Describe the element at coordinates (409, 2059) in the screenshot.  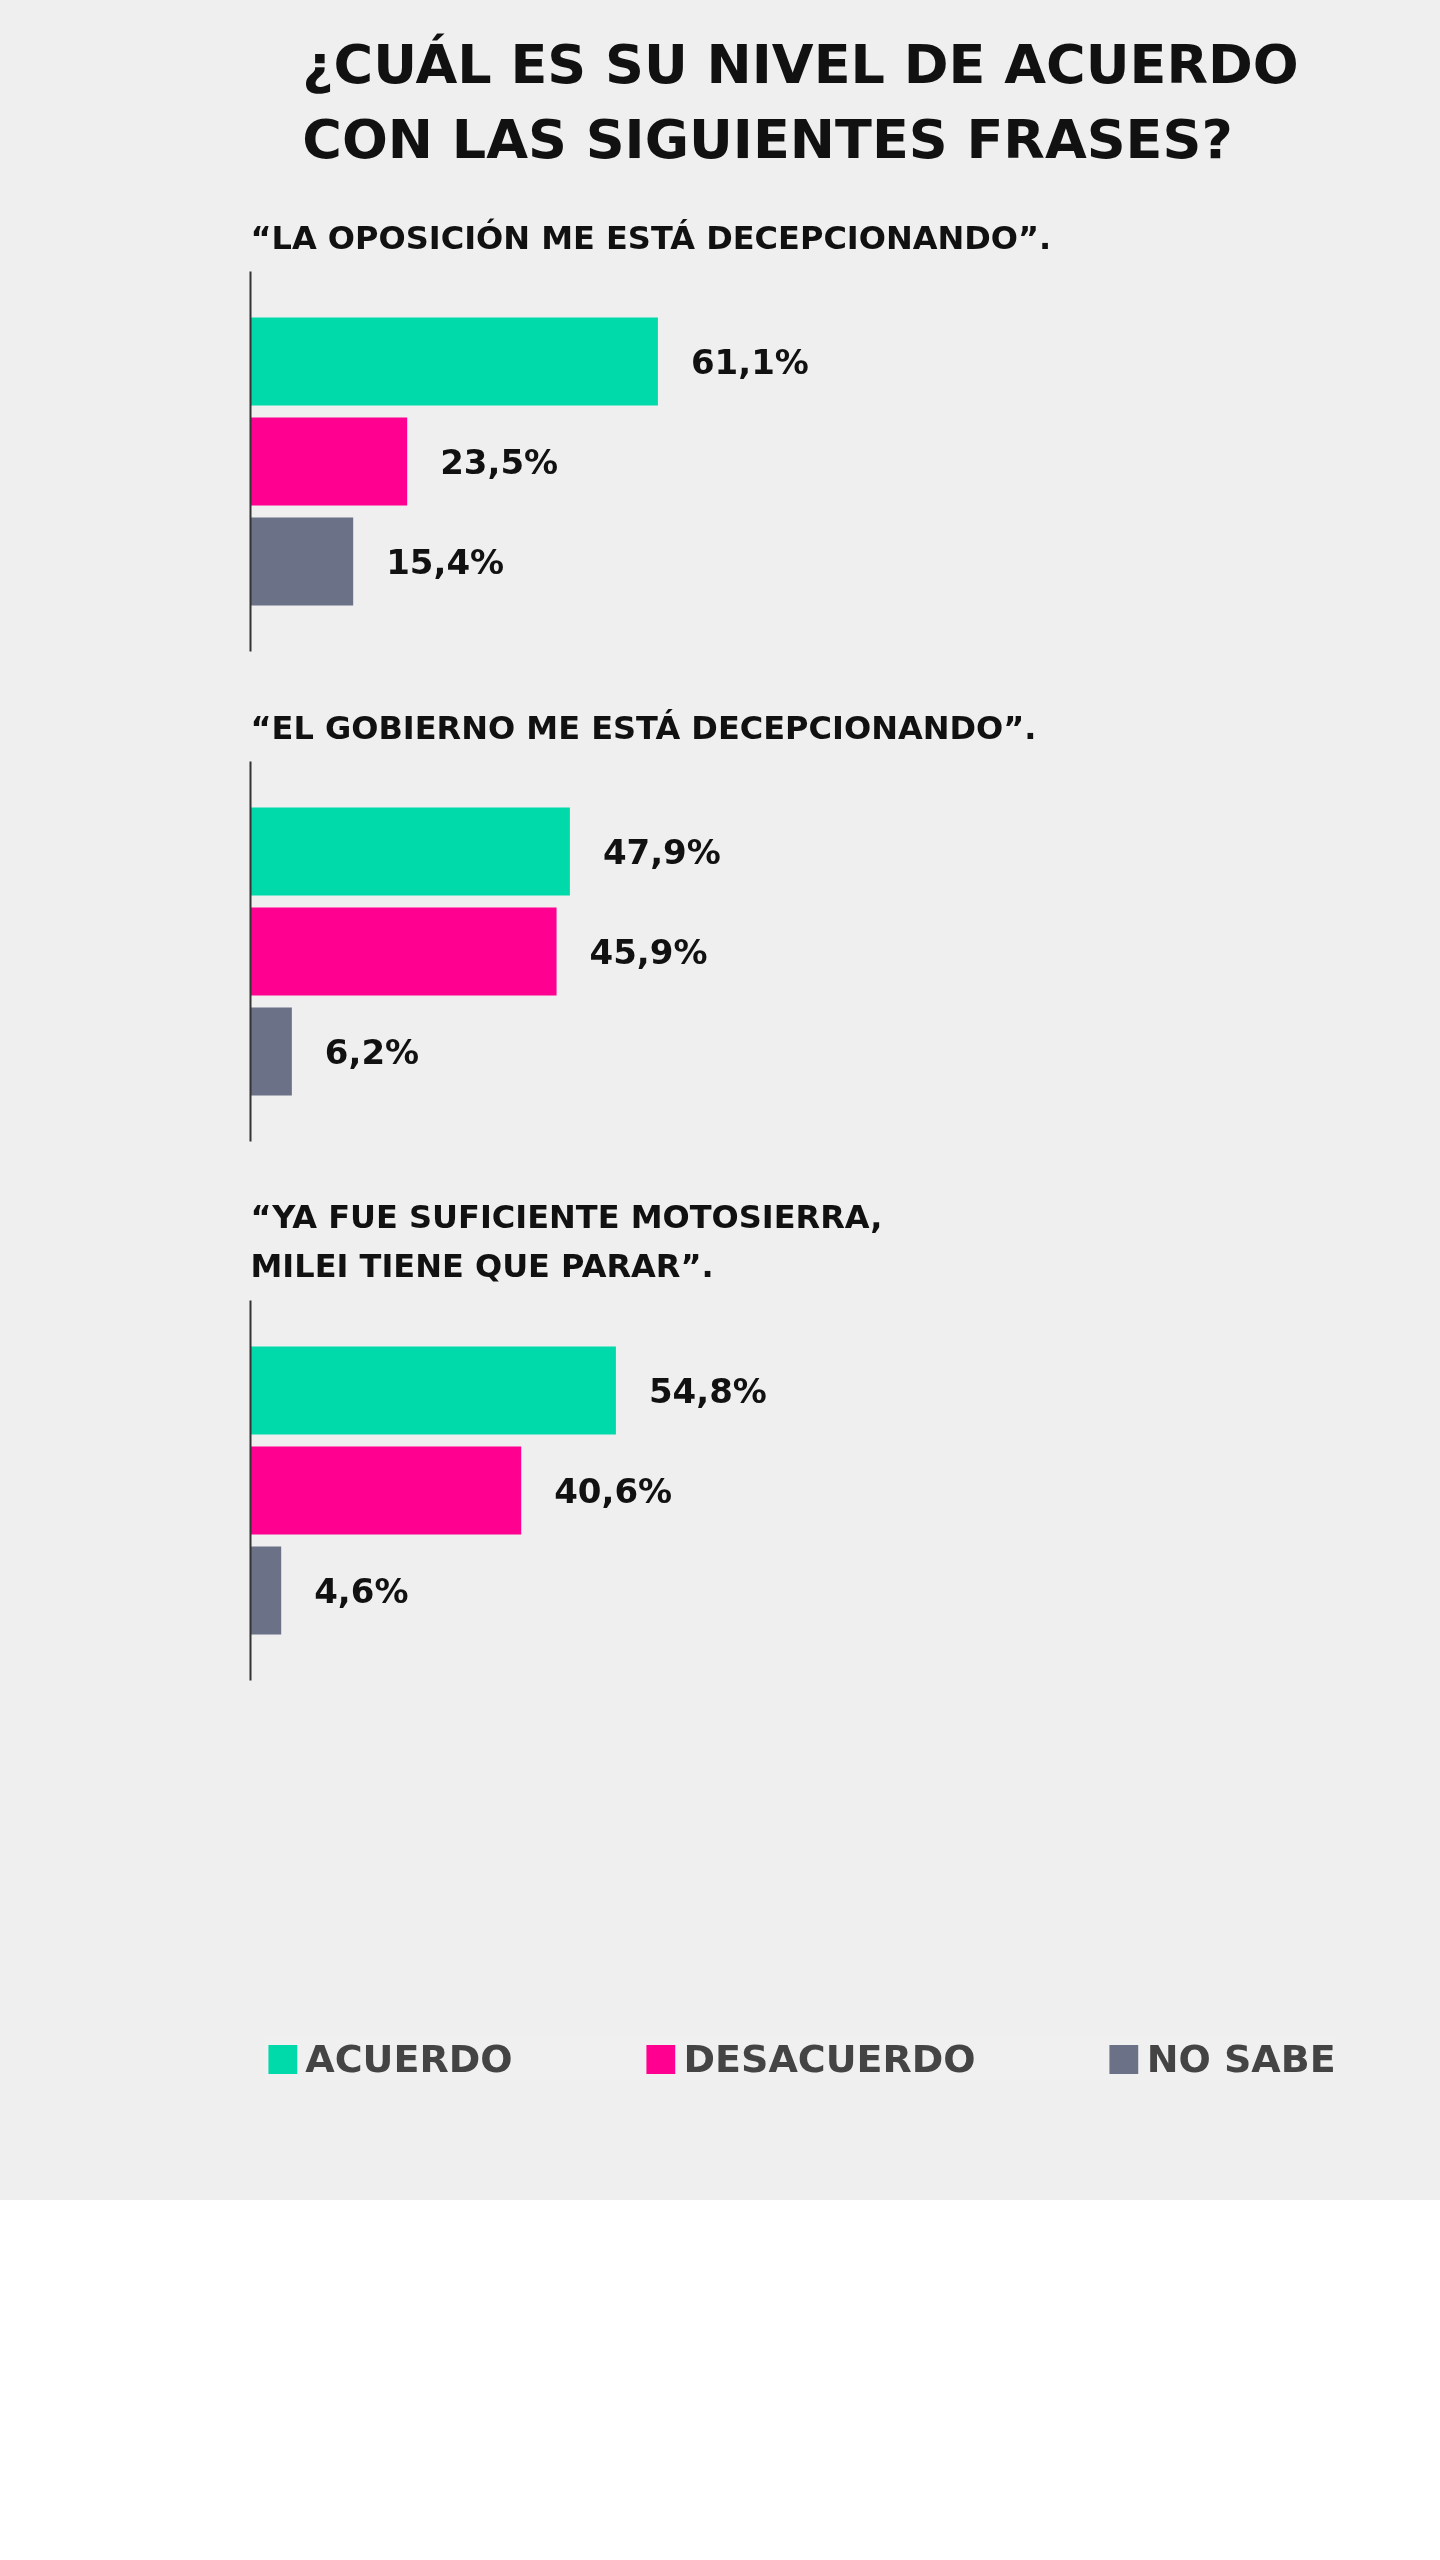
I see `legend-label: ACUERDO` at that location.